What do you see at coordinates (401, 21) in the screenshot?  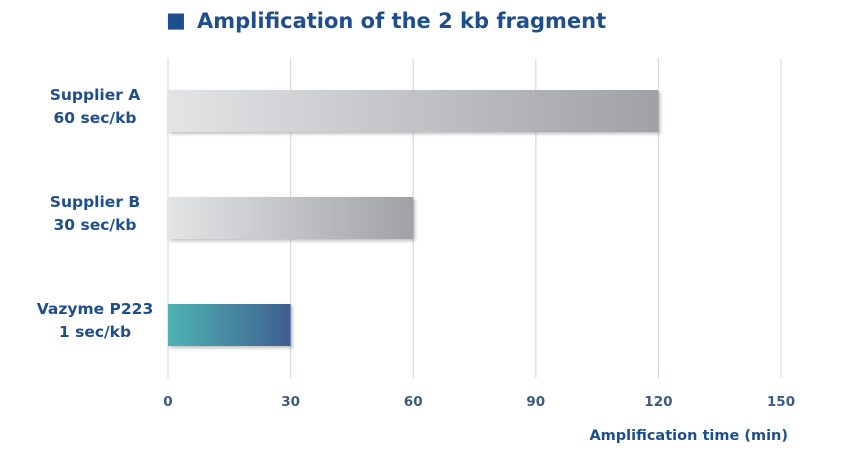 I see `chart-title-text: Amplification of the 2 kb fragment` at bounding box center [401, 21].